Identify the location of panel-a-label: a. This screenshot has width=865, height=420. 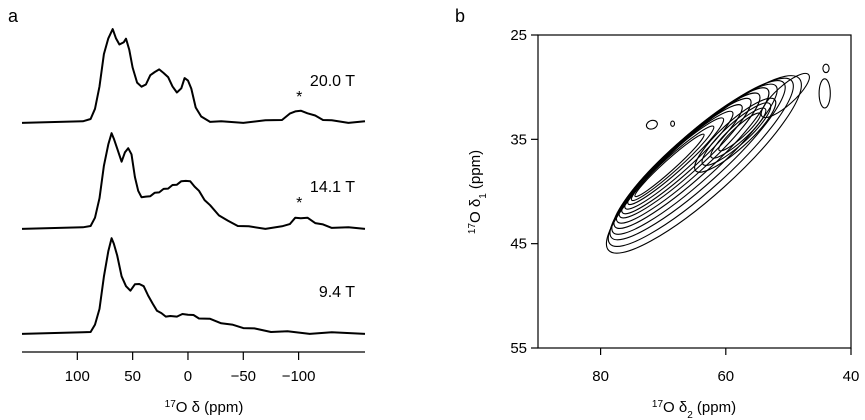
(13, 16).